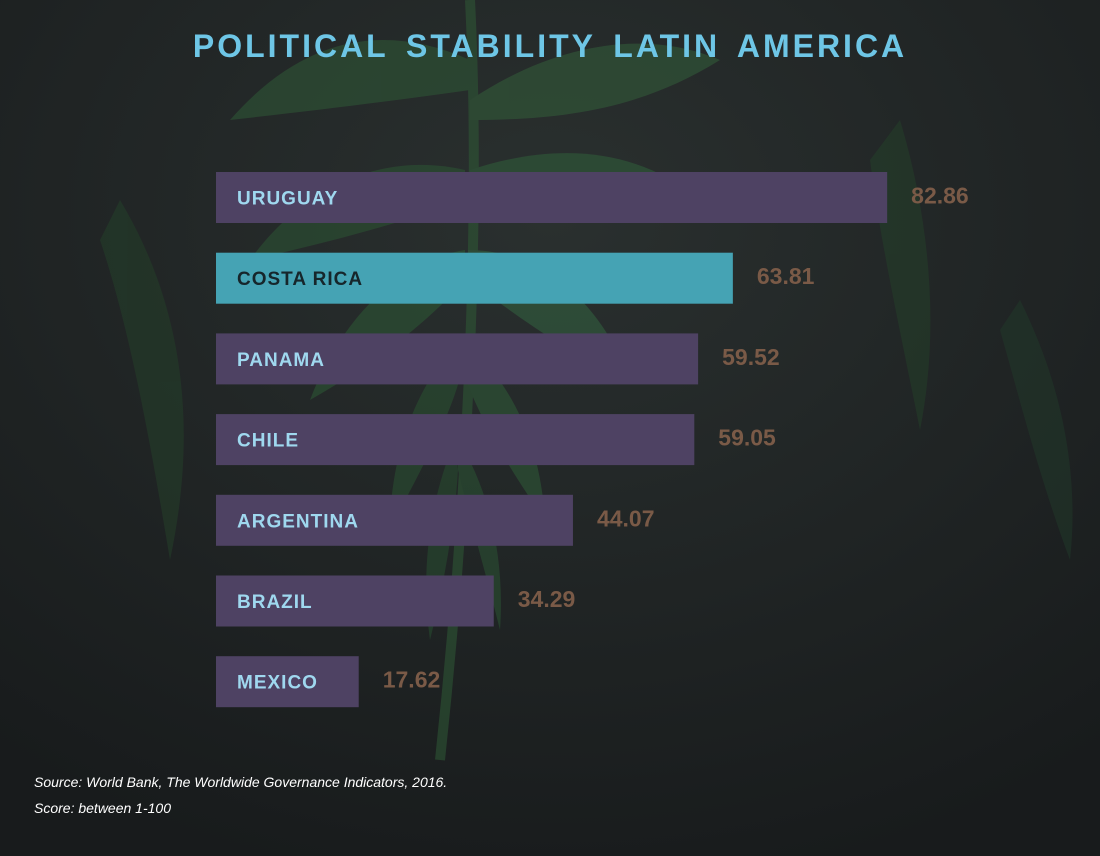 This screenshot has width=1100, height=856. Describe the element at coordinates (552, 197) in the screenshot. I see `bar-uruguay` at that location.